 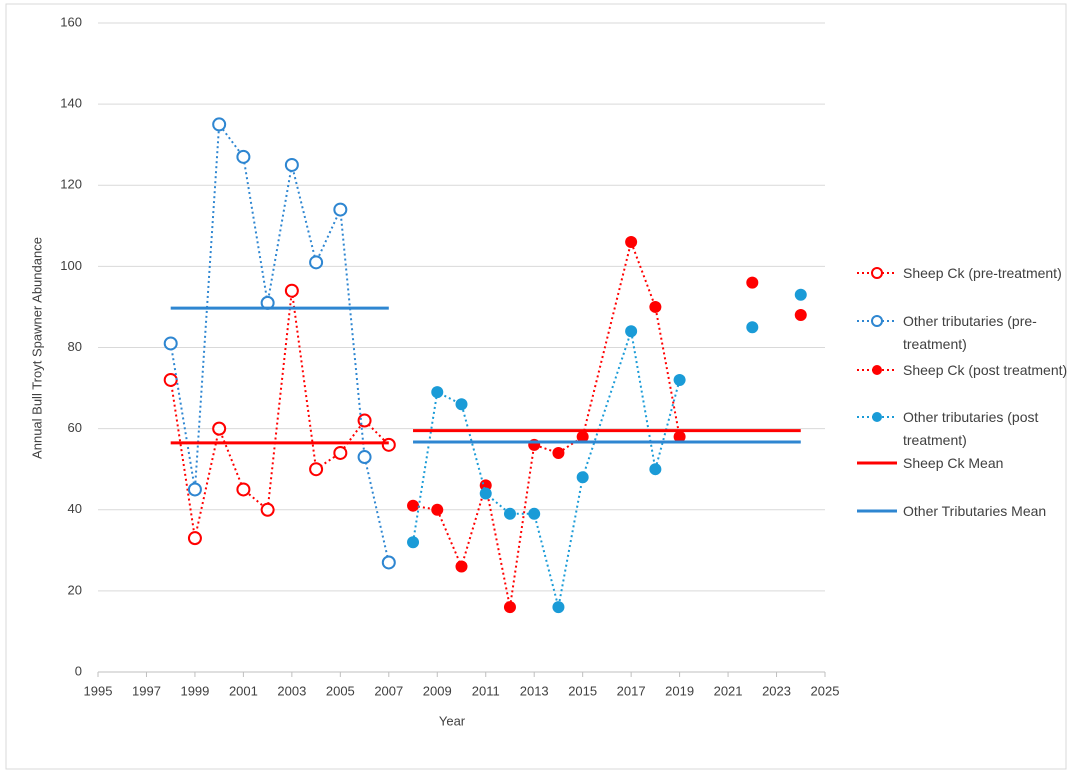 I want to click on y-tick-label: 60, so click(x=75, y=427).